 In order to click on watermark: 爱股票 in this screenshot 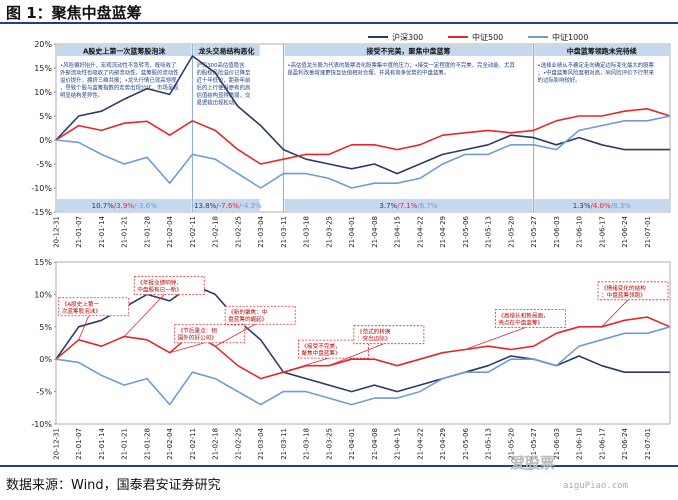, I will do `click(533, 463)`.